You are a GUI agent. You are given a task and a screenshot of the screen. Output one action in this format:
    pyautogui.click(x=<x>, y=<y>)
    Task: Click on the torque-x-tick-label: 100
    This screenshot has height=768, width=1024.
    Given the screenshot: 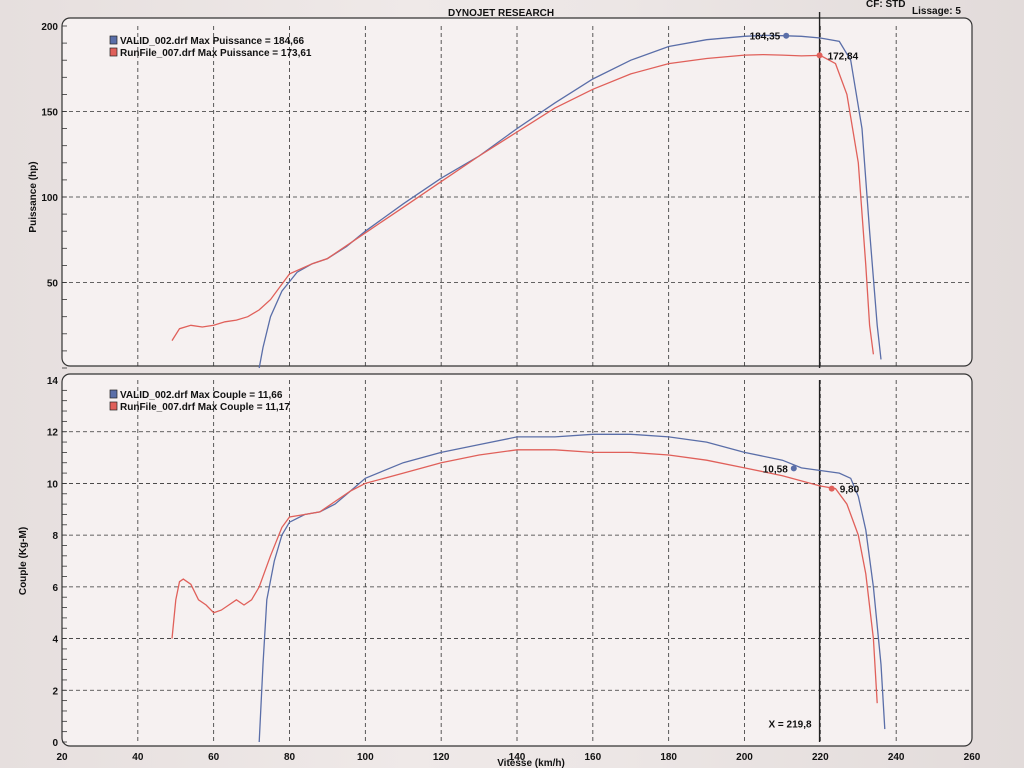 What is the action you would take?
    pyautogui.click(x=365, y=757)
    